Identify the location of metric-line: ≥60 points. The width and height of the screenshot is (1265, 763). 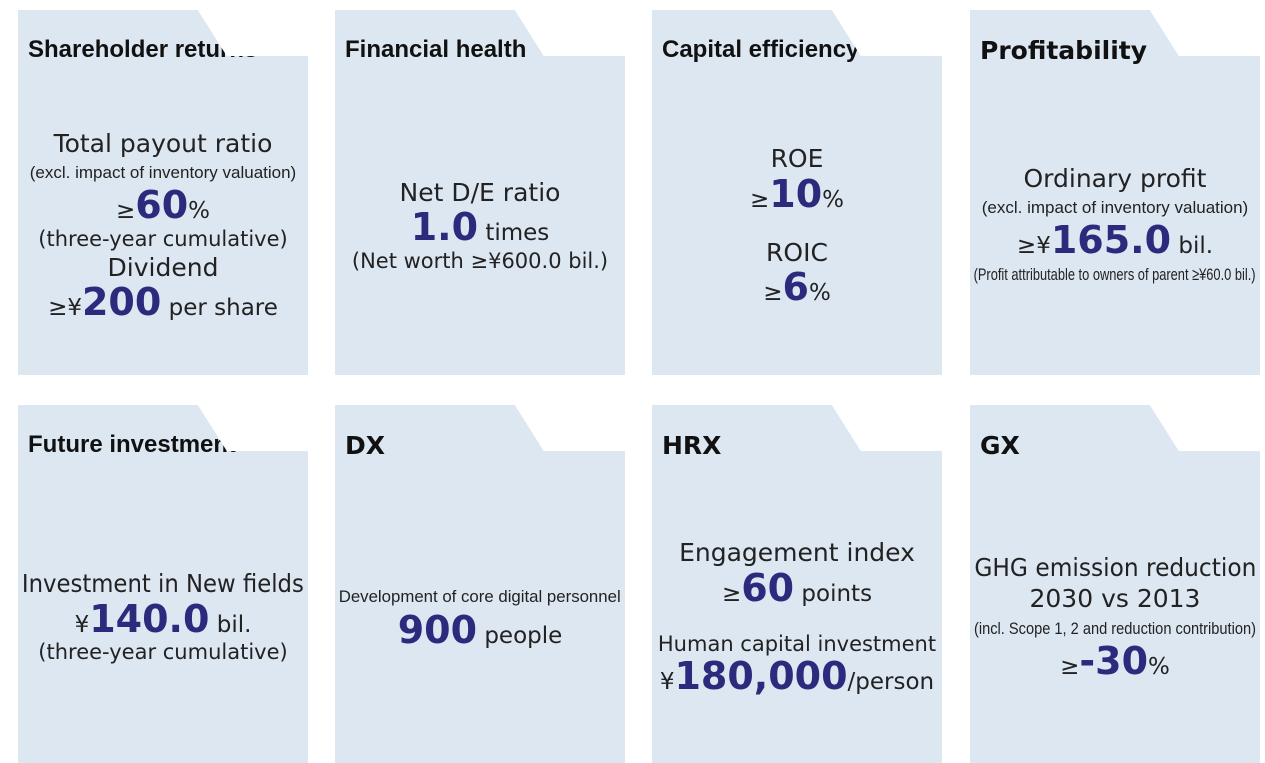
(797, 587).